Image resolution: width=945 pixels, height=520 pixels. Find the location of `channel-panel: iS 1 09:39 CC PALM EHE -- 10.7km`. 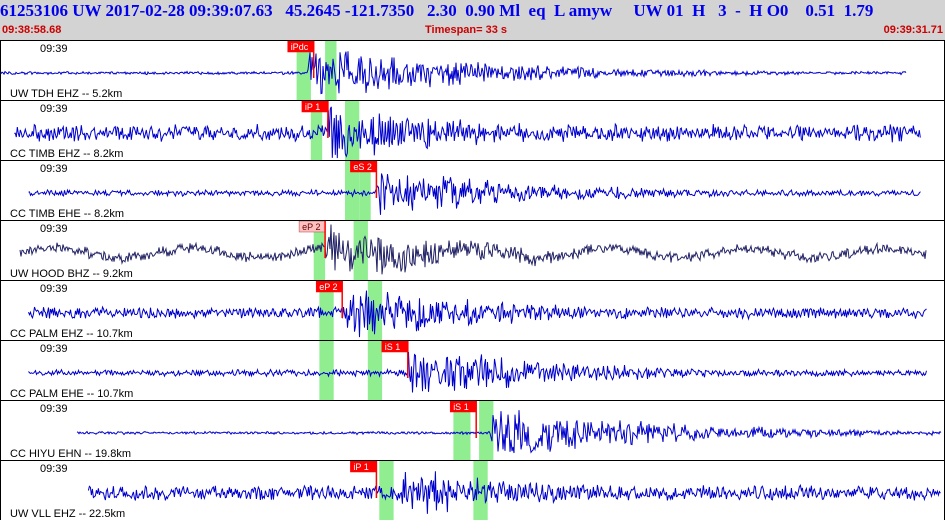

channel-panel: iS 1 09:39 CC PALM EHE -- 10.7km is located at coordinates (472, 370).